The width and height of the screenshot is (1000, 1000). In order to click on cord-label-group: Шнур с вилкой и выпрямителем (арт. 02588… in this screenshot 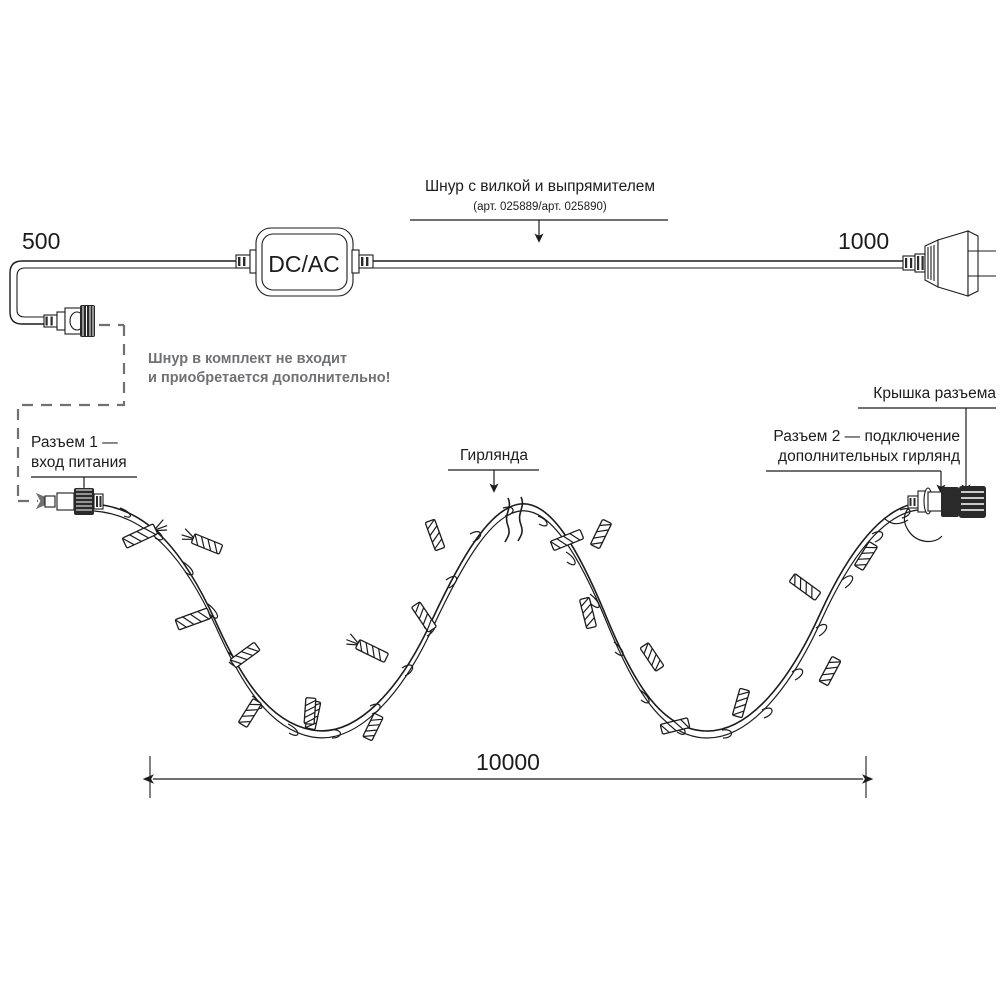, I will do `click(539, 210)`.